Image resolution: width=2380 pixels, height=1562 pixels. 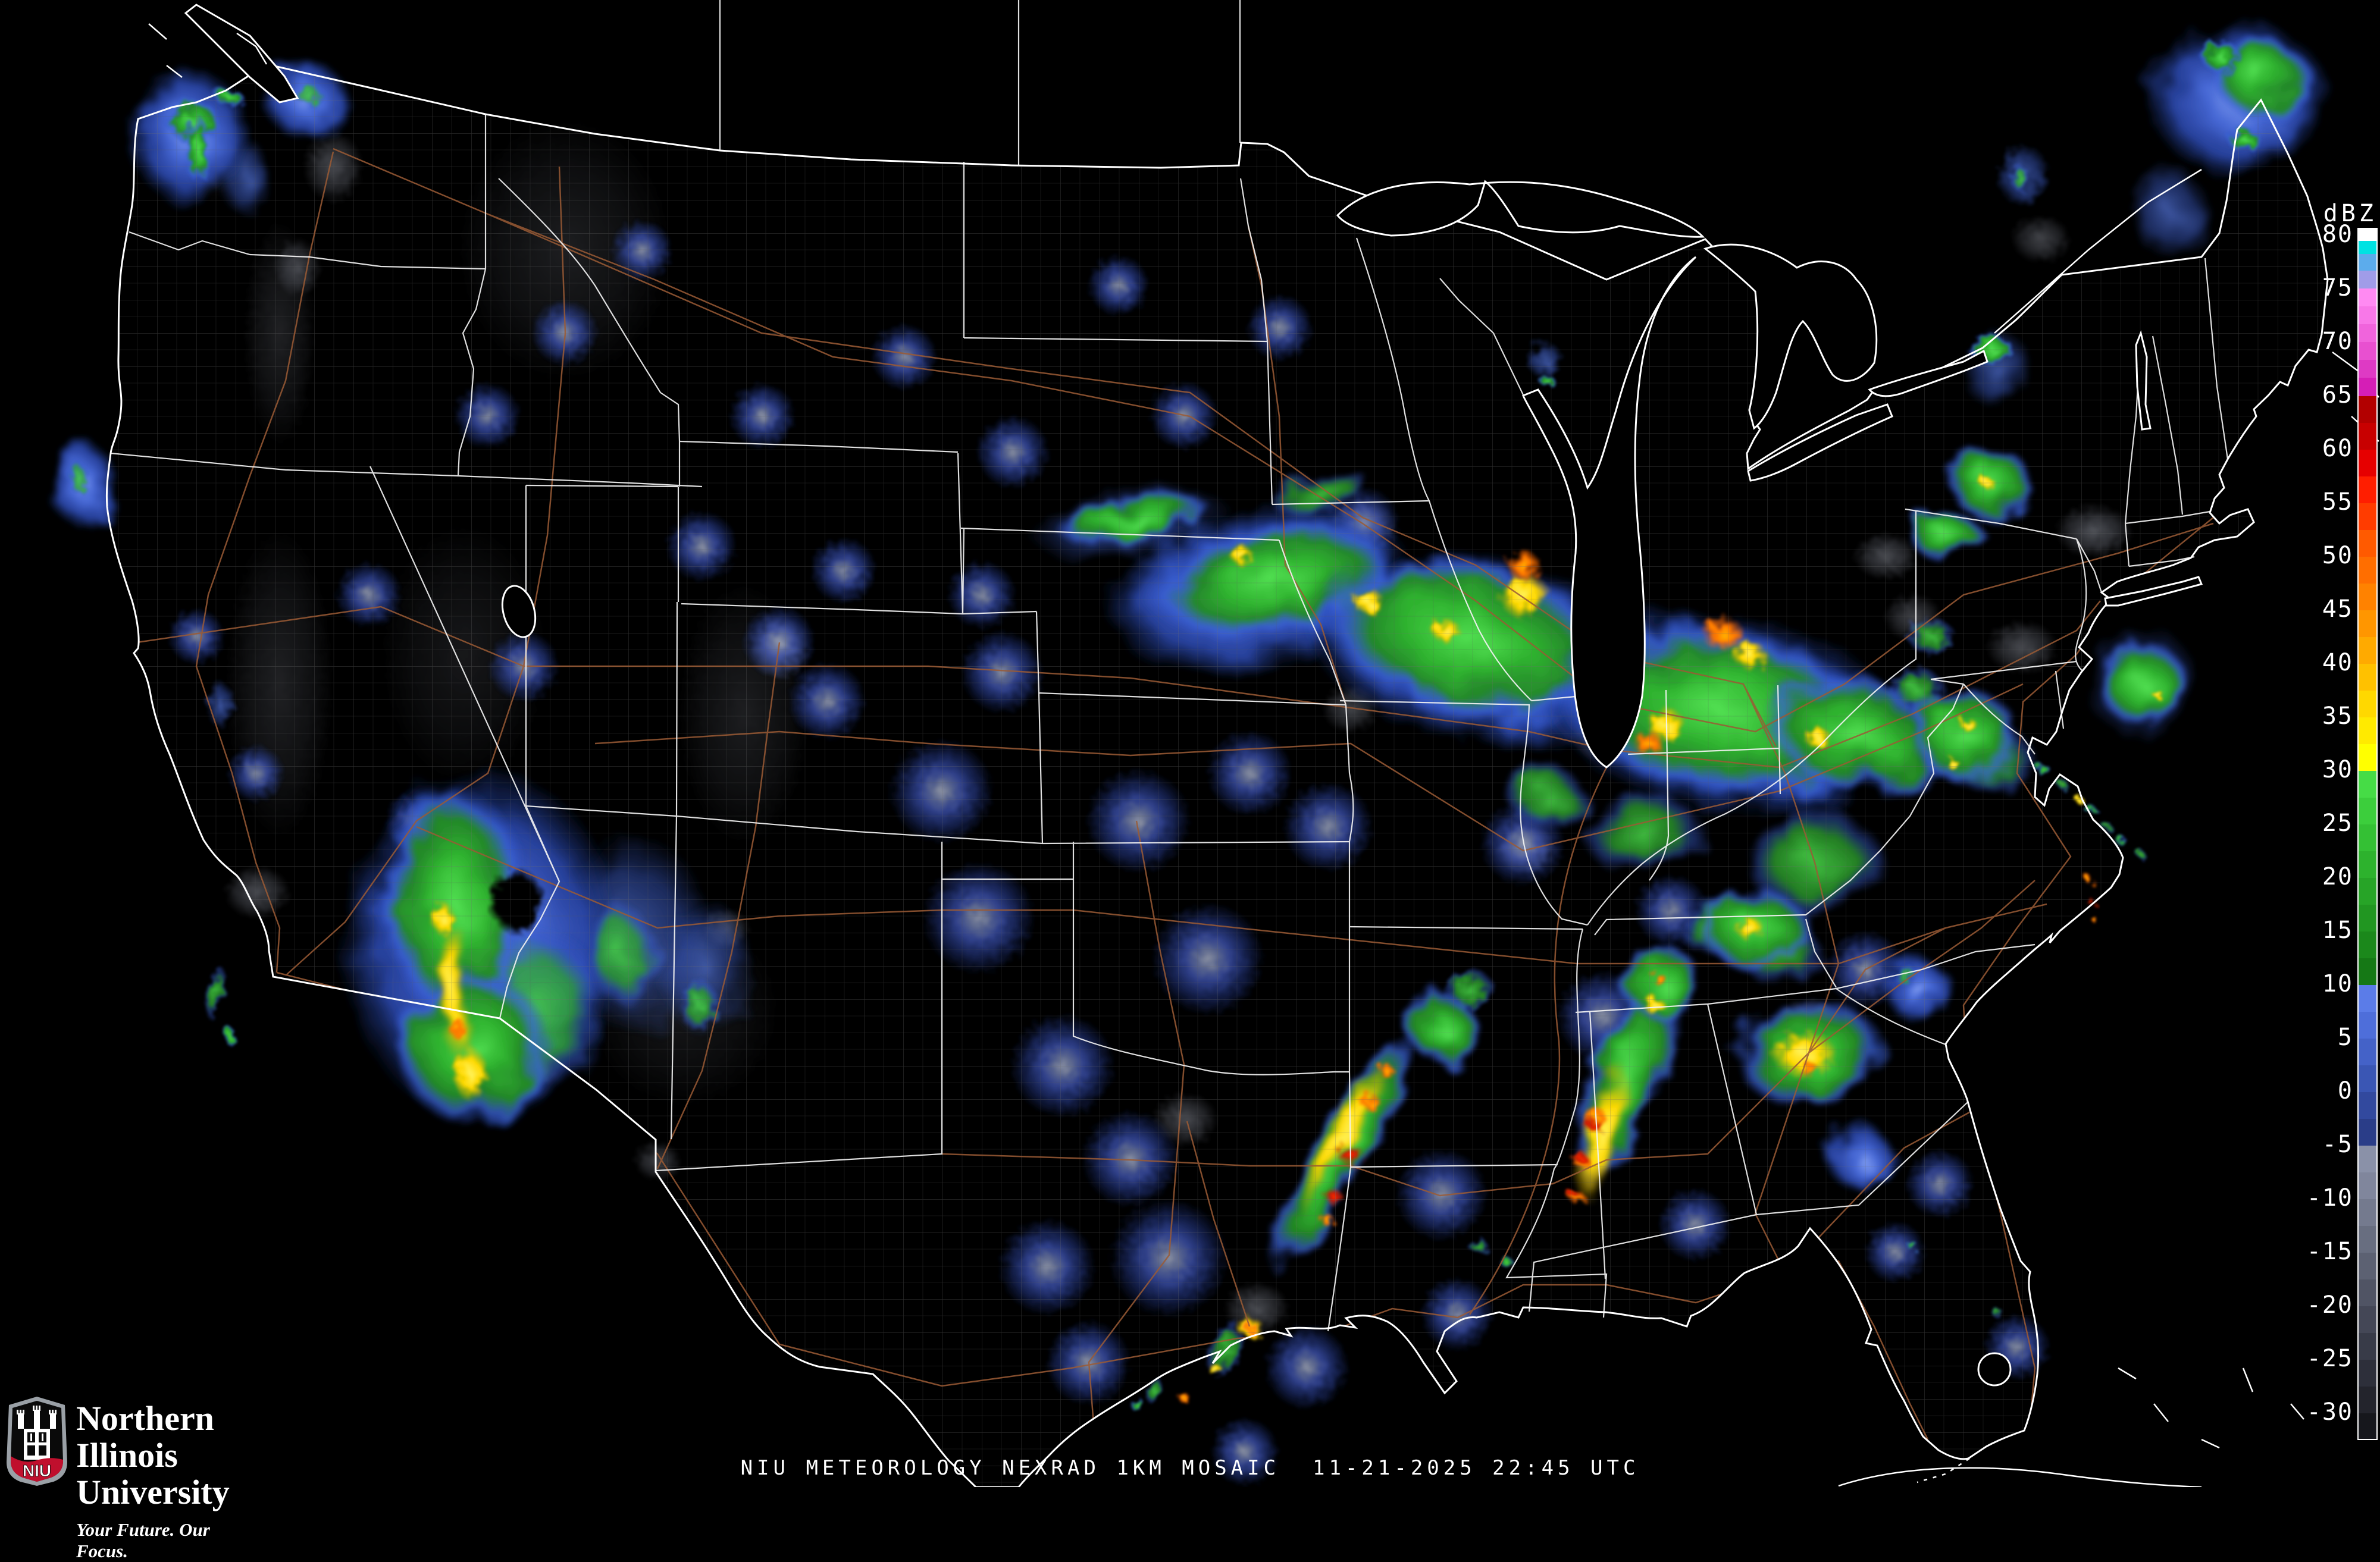 I want to click on long-island, so click(x=2153, y=592).